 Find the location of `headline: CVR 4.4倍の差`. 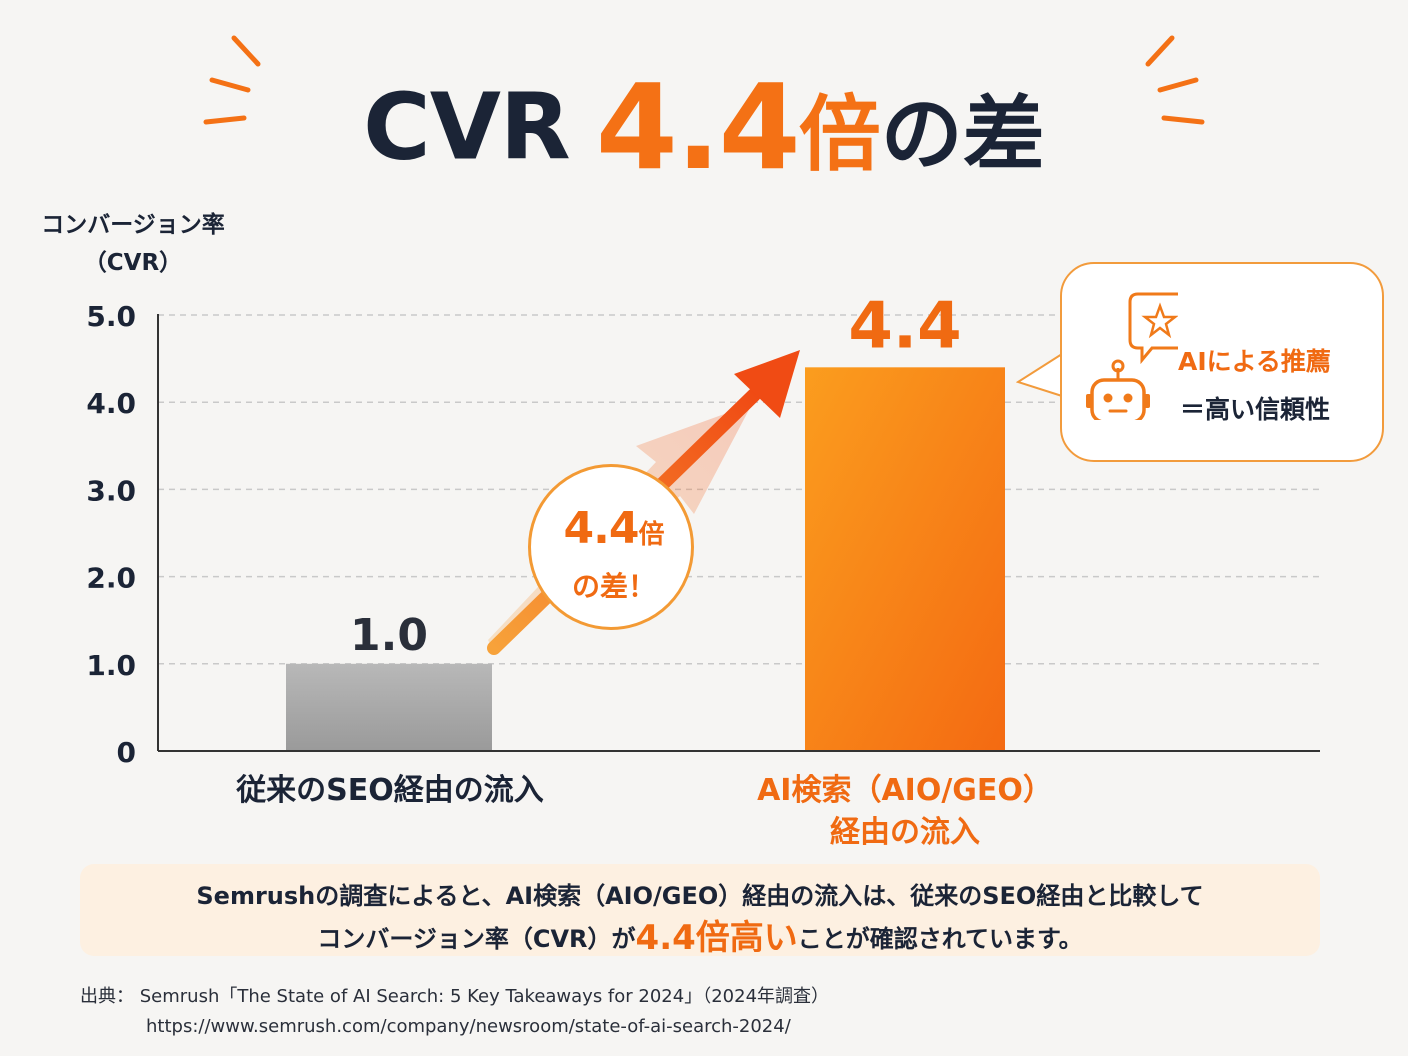

headline: CVR 4.4倍の差 is located at coordinates (704, 128).